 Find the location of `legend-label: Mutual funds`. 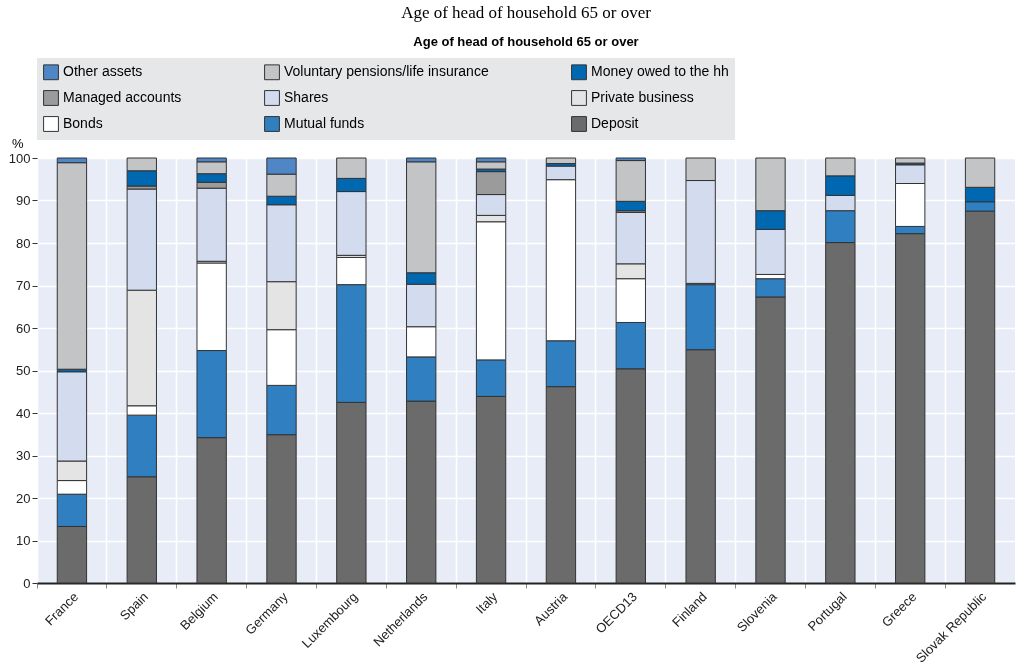

legend-label: Mutual funds is located at coordinates (324, 123).